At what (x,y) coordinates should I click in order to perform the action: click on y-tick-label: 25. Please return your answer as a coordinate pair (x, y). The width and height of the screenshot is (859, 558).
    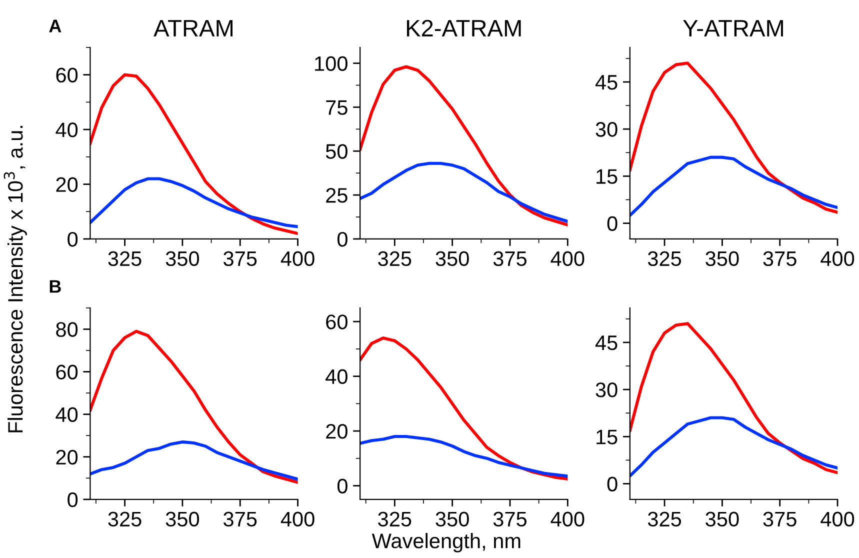
    Looking at the image, I should click on (337, 195).